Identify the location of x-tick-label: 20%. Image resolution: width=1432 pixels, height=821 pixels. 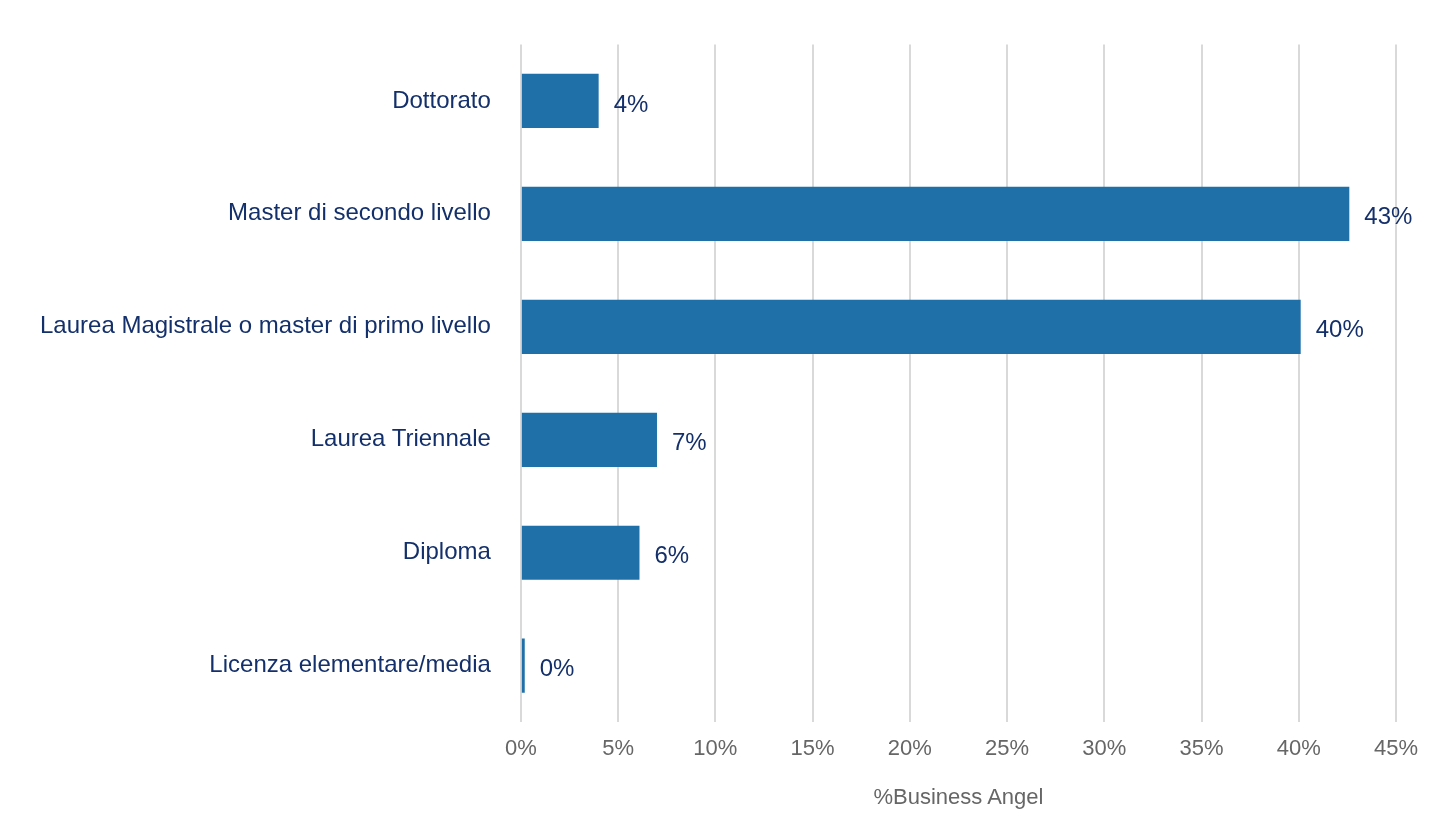
(909, 748).